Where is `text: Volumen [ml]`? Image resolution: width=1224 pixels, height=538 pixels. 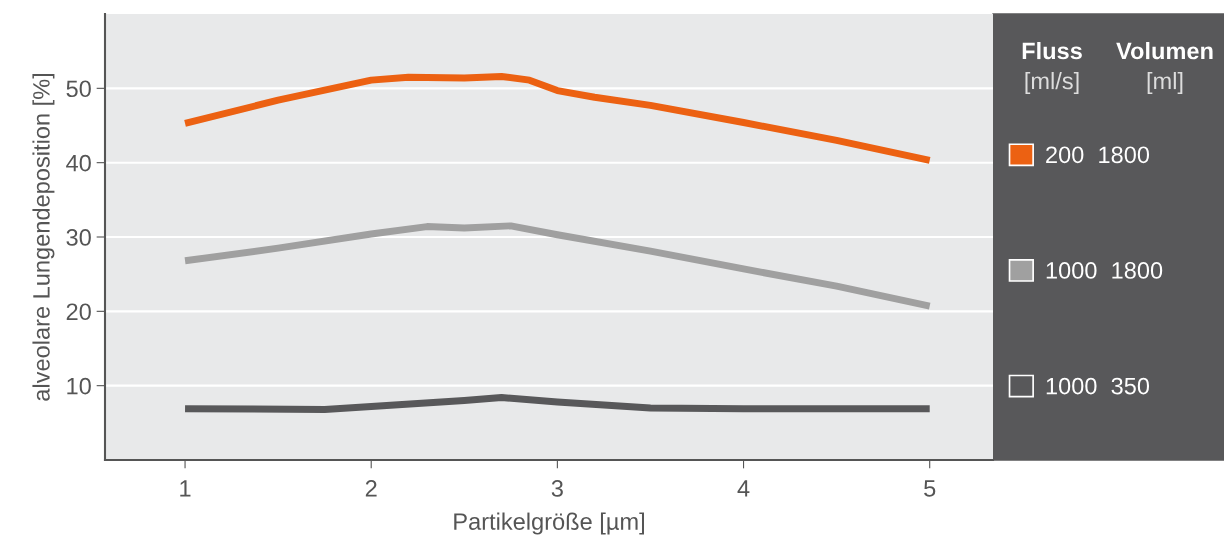 text: Volumen [ml] is located at coordinates (1164, 68).